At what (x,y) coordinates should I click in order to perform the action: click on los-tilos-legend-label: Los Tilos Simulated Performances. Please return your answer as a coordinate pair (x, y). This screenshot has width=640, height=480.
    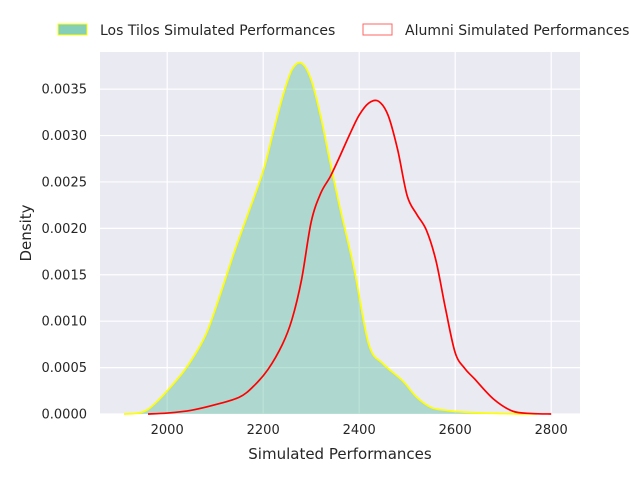
    Looking at the image, I should click on (217, 31).